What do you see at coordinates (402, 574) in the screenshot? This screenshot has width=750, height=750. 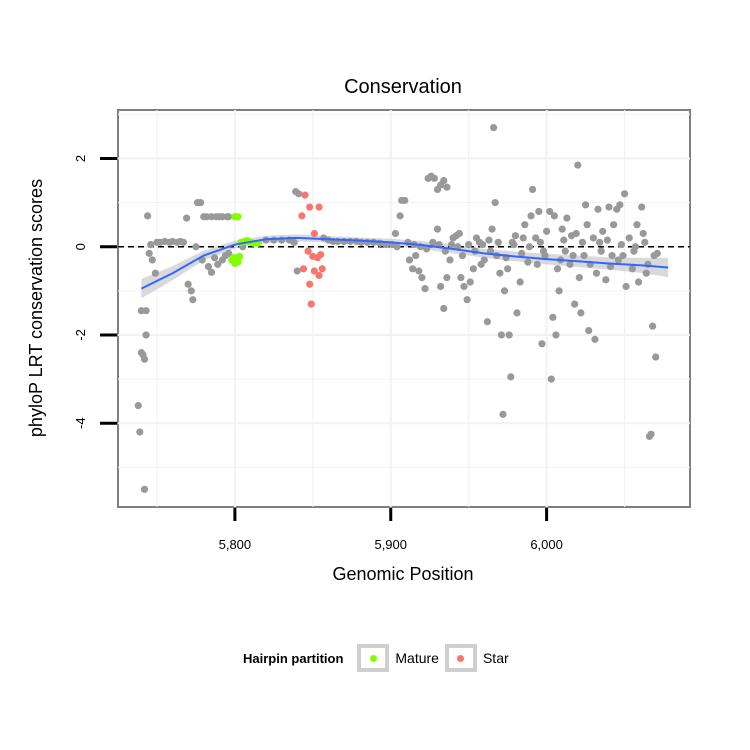 I see `x-axis-label: Genomic Position` at bounding box center [402, 574].